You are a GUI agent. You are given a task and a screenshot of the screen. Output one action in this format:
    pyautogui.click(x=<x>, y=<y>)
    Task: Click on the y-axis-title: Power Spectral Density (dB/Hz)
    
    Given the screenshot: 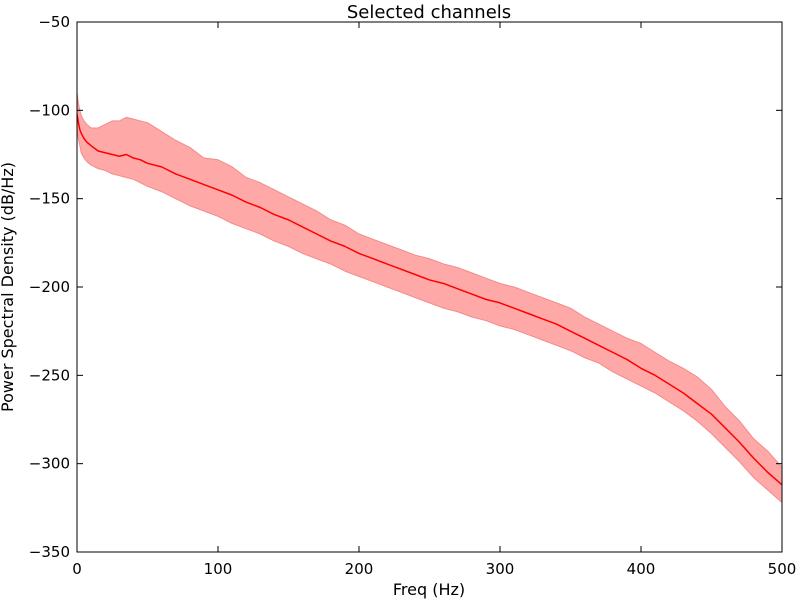 What is the action you would take?
    pyautogui.click(x=8, y=287)
    